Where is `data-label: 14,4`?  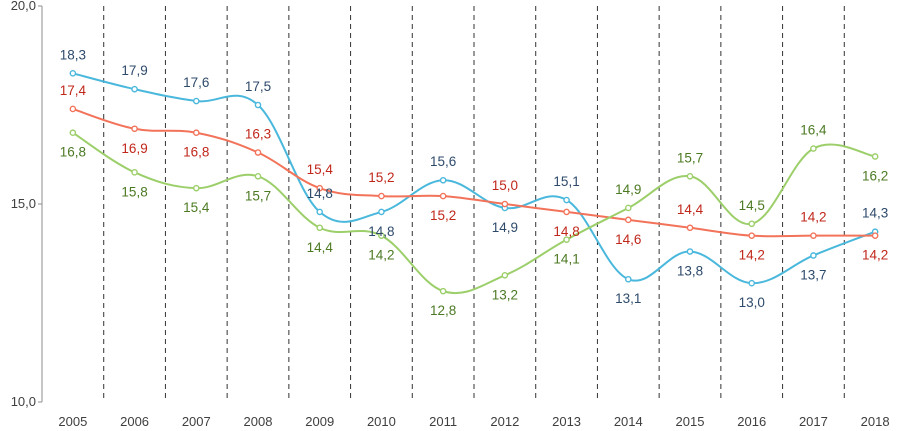 data-label: 14,4 is located at coordinates (690, 209).